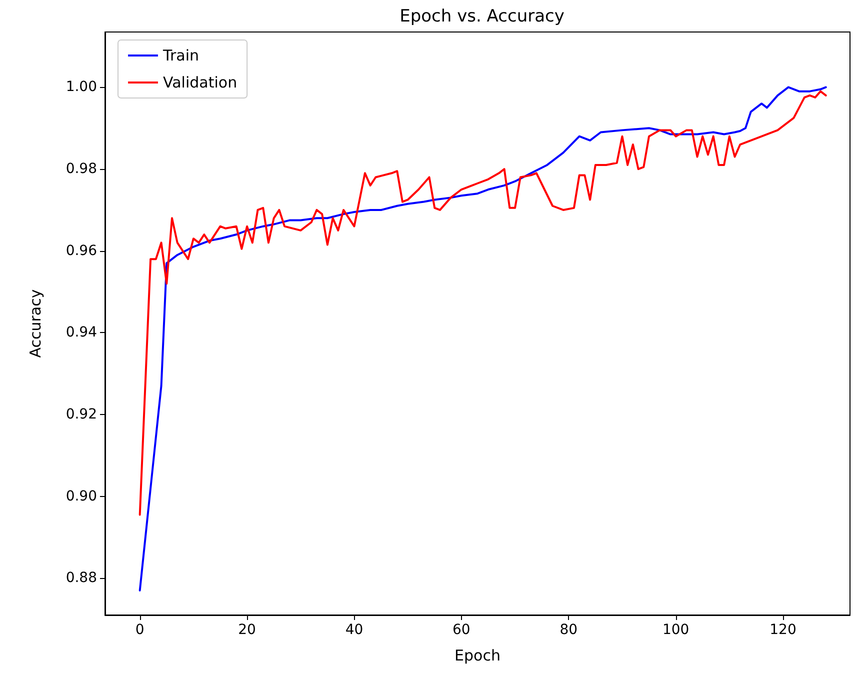 This screenshot has height=677, width=861. I want to click on x-tick-label: 120, so click(783, 630).